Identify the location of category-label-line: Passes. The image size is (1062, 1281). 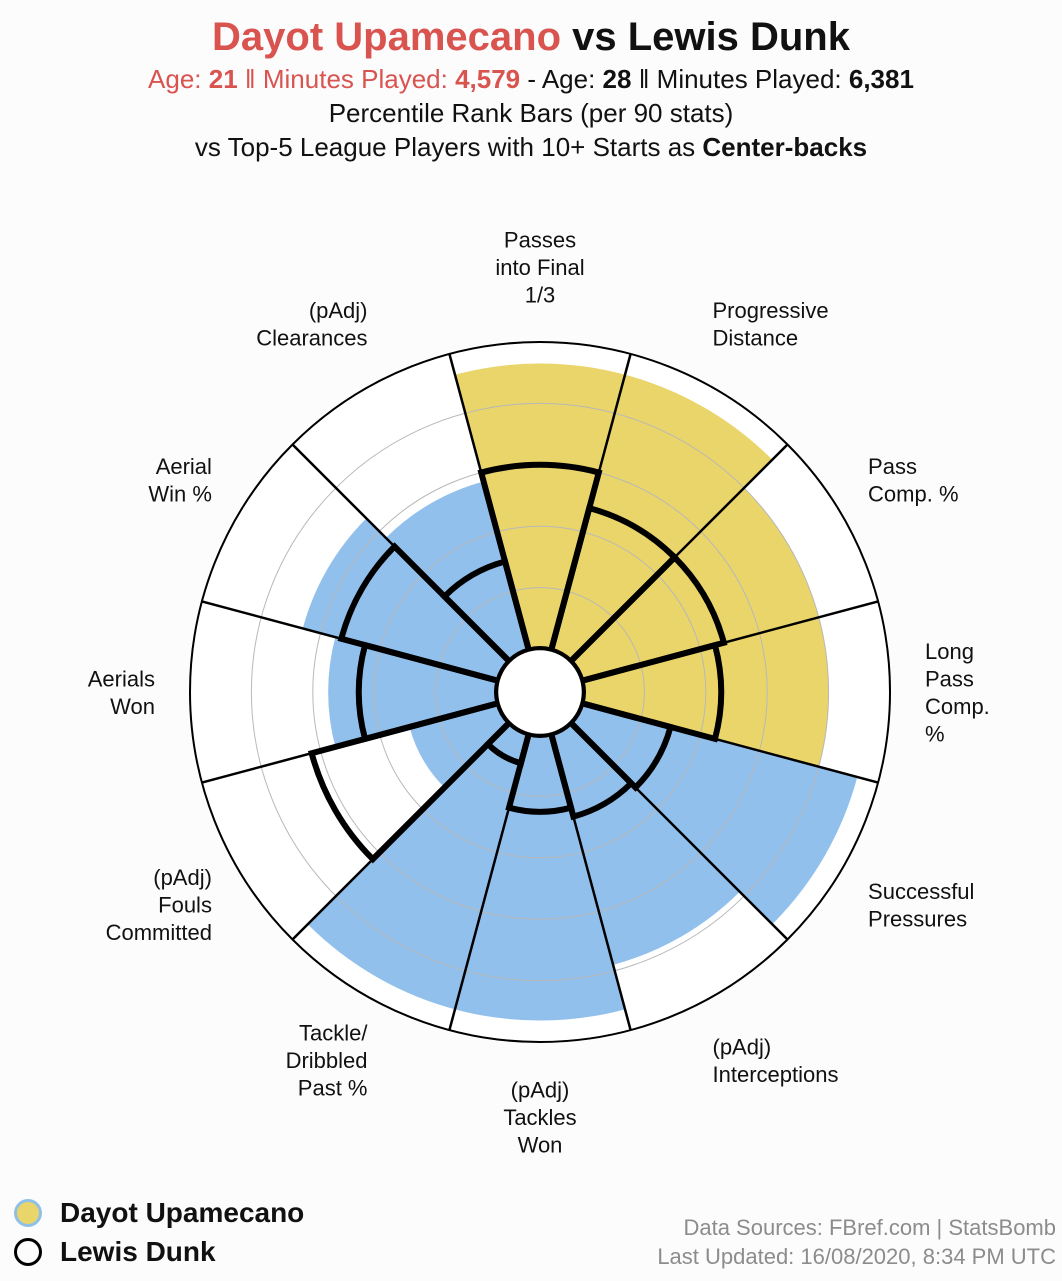
(540, 240).